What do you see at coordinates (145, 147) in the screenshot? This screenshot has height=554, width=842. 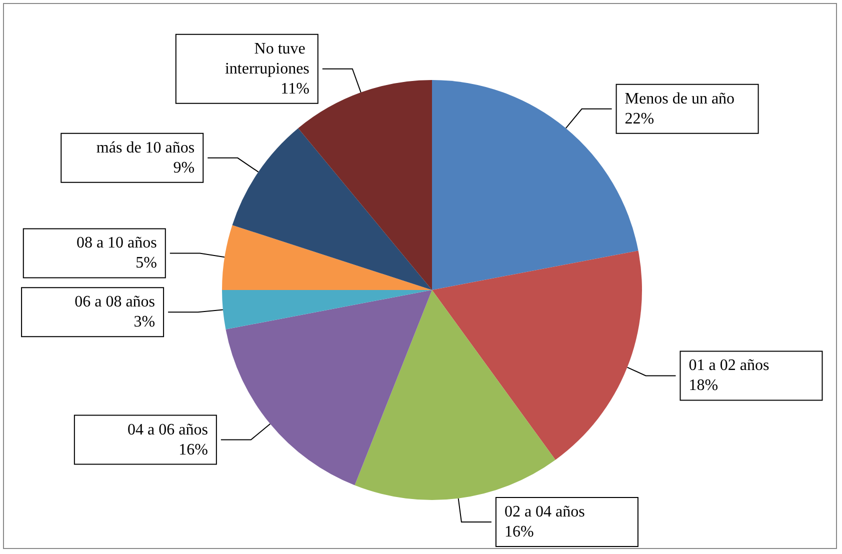 I see `slice-label: más de 10 años` at bounding box center [145, 147].